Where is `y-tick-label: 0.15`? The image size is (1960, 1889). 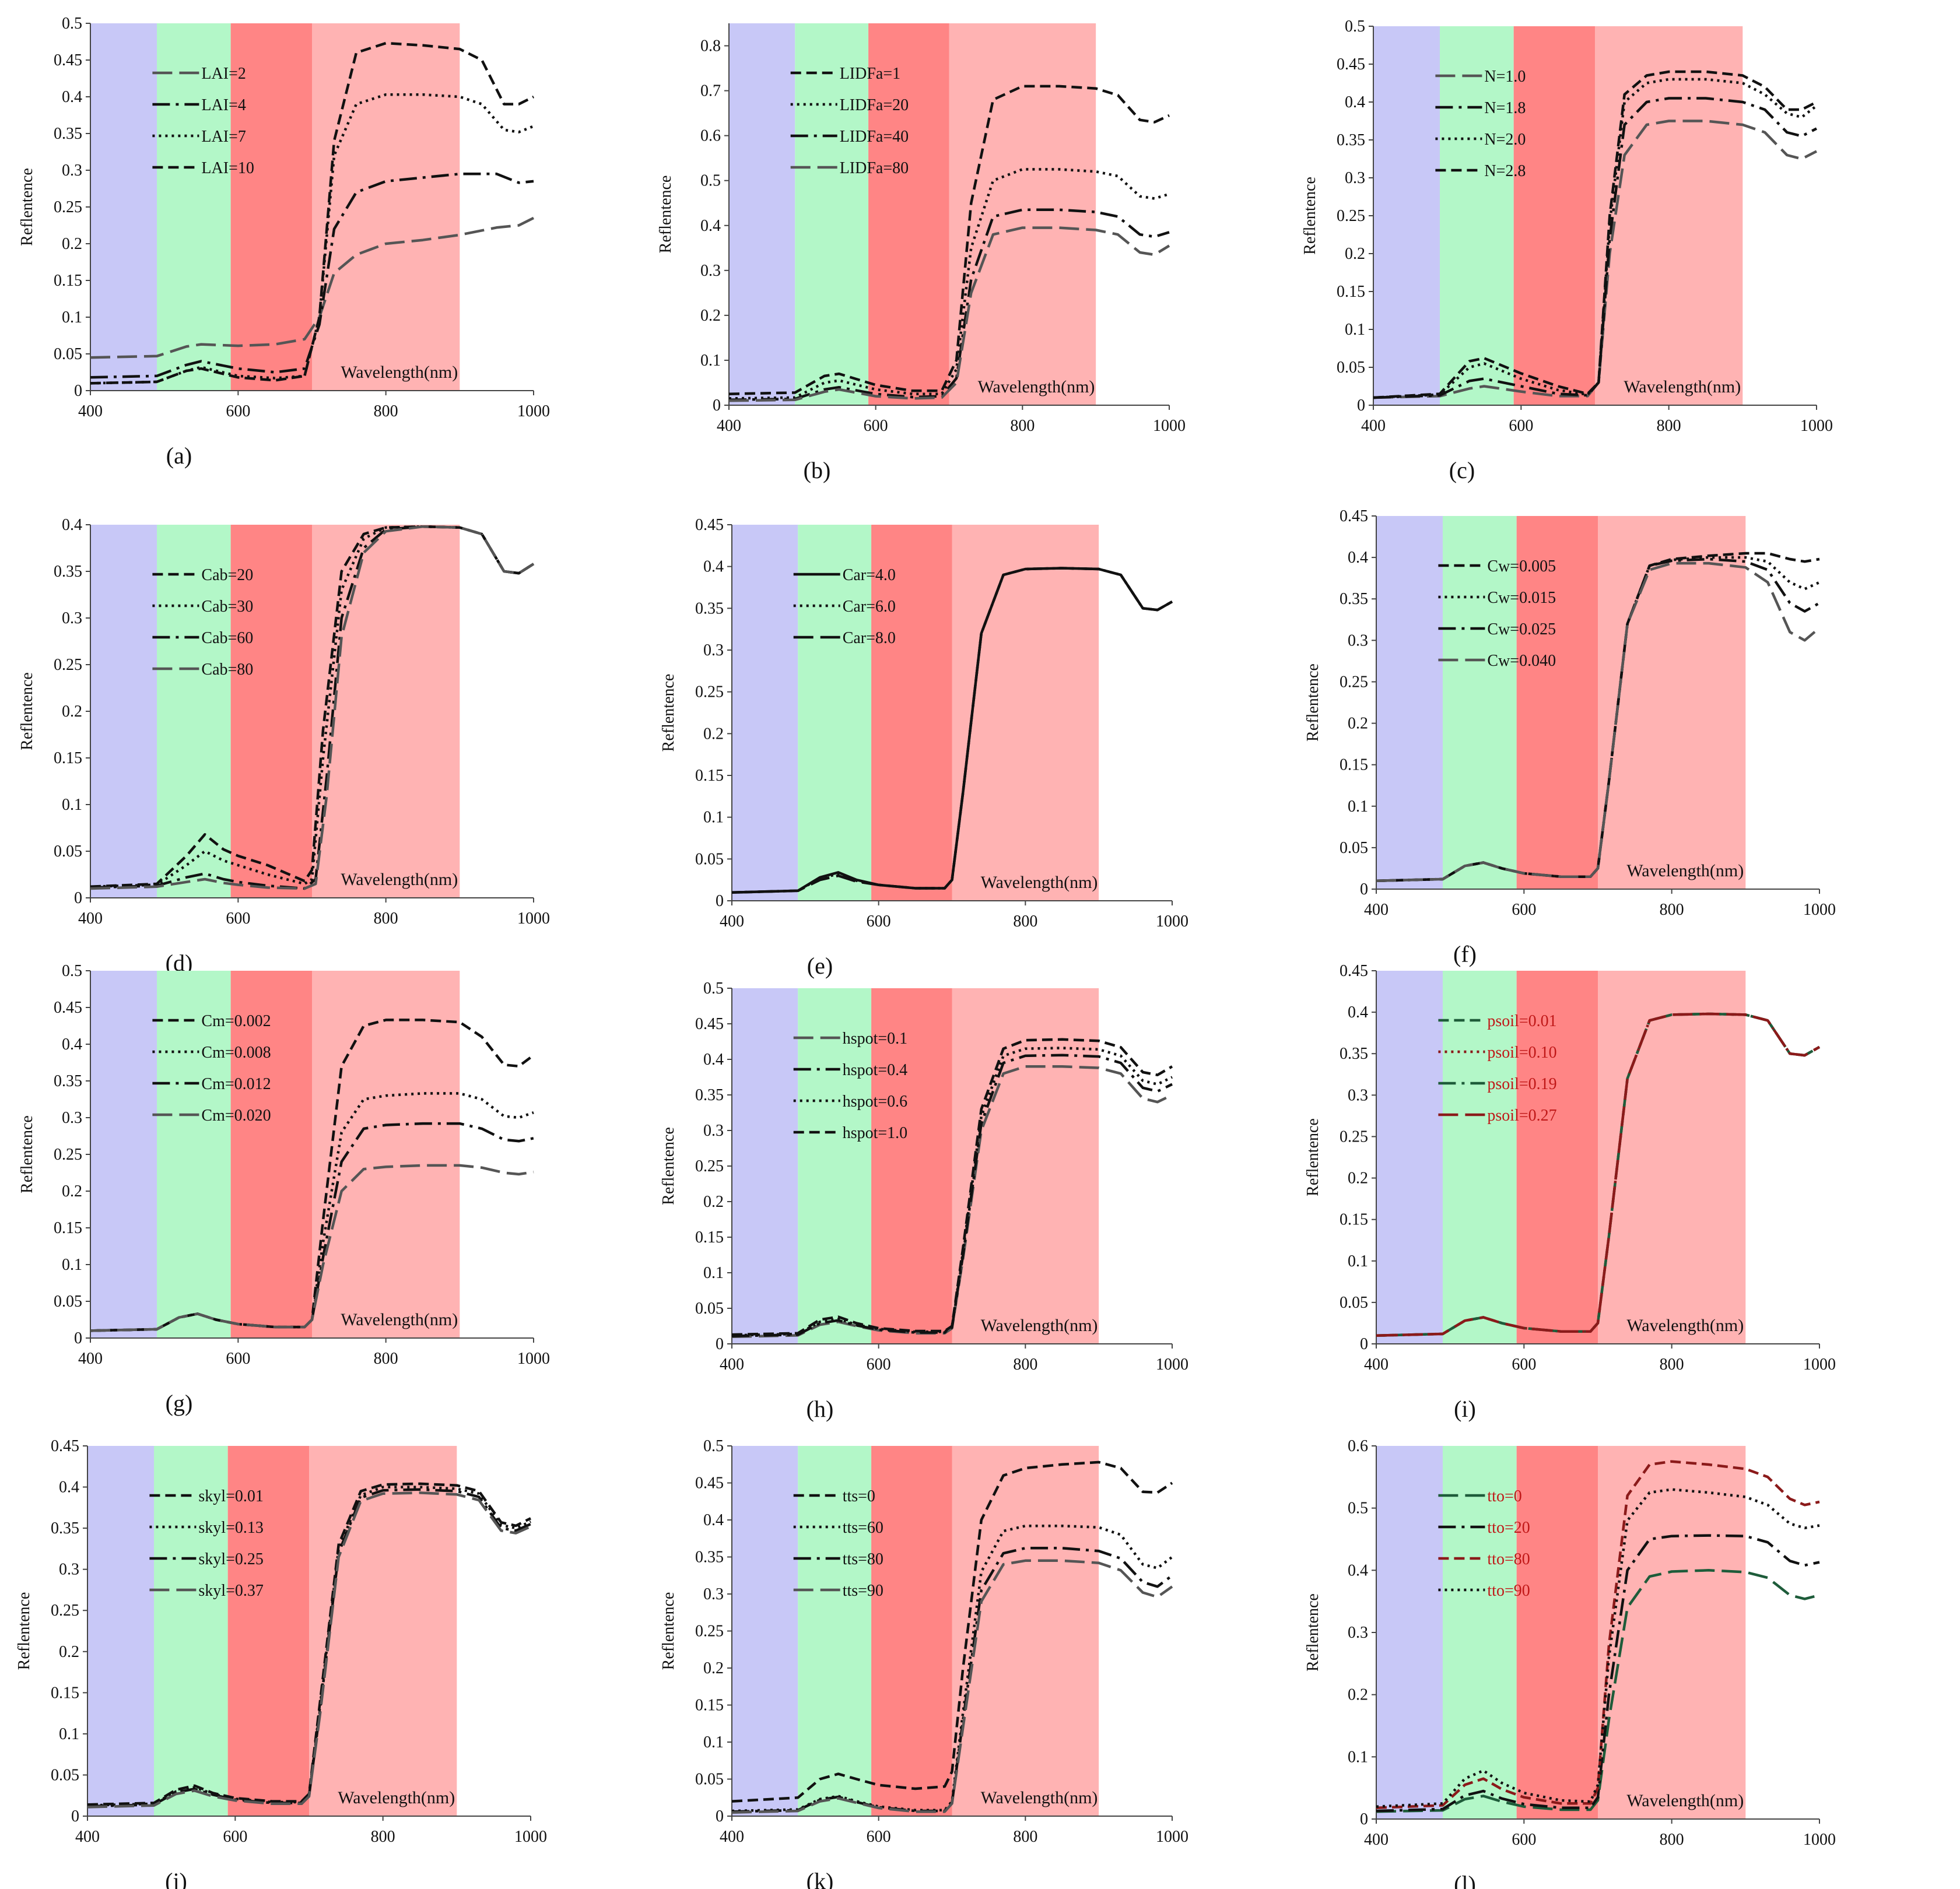
y-tick-label: 0.15 is located at coordinates (1354, 1220).